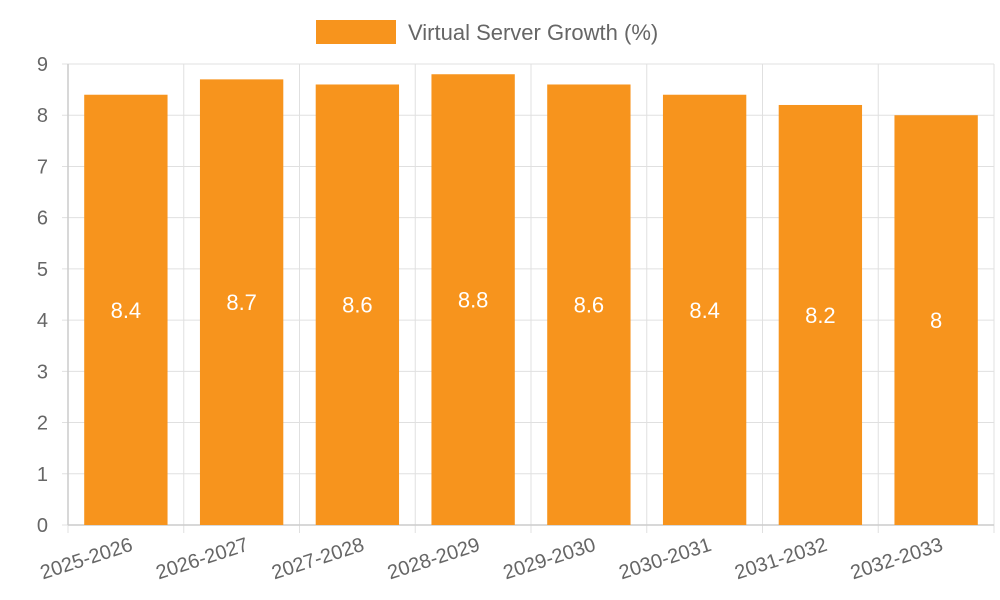 The image size is (1000, 600). I want to click on y-tick-label: 6, so click(42, 219).